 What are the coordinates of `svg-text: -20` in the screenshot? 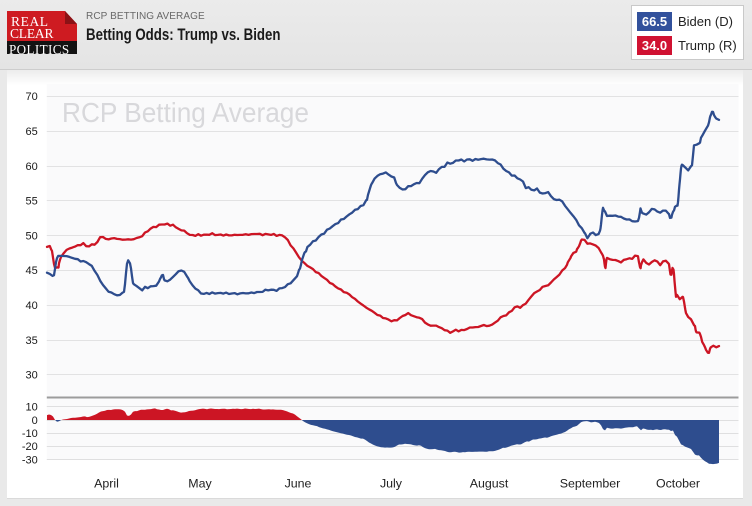 It's located at (30, 447).